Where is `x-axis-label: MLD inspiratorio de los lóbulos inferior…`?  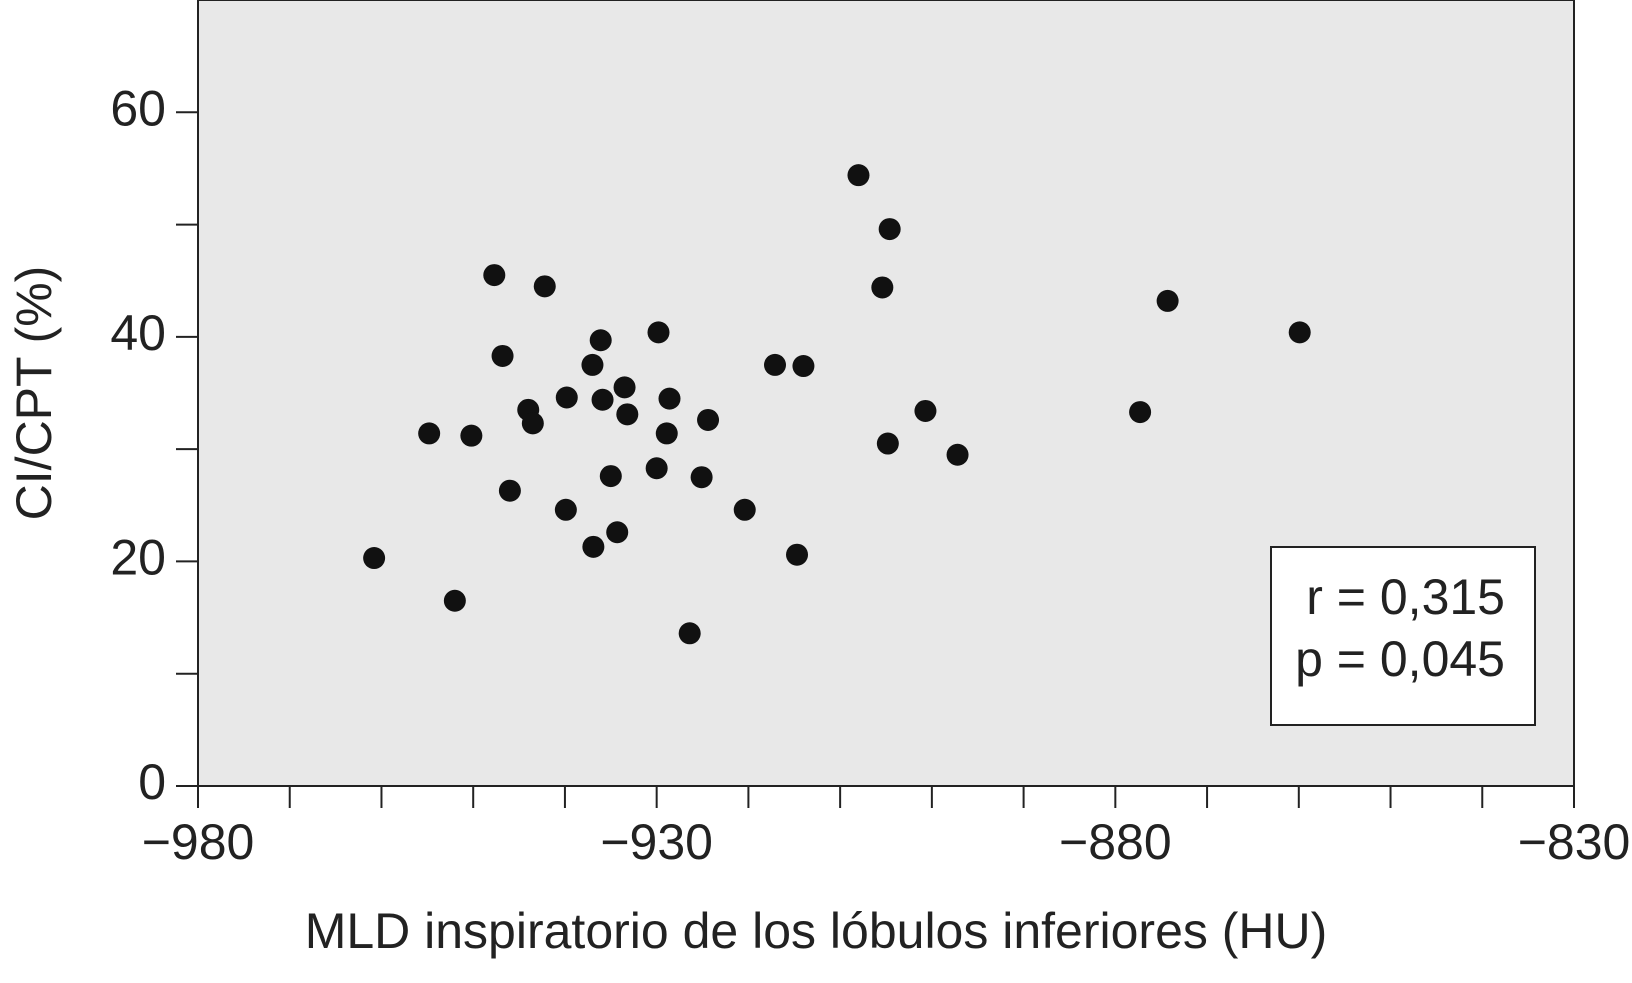 x-axis-label: MLD inspiratorio de los lóbulos inferior… is located at coordinates (816, 931).